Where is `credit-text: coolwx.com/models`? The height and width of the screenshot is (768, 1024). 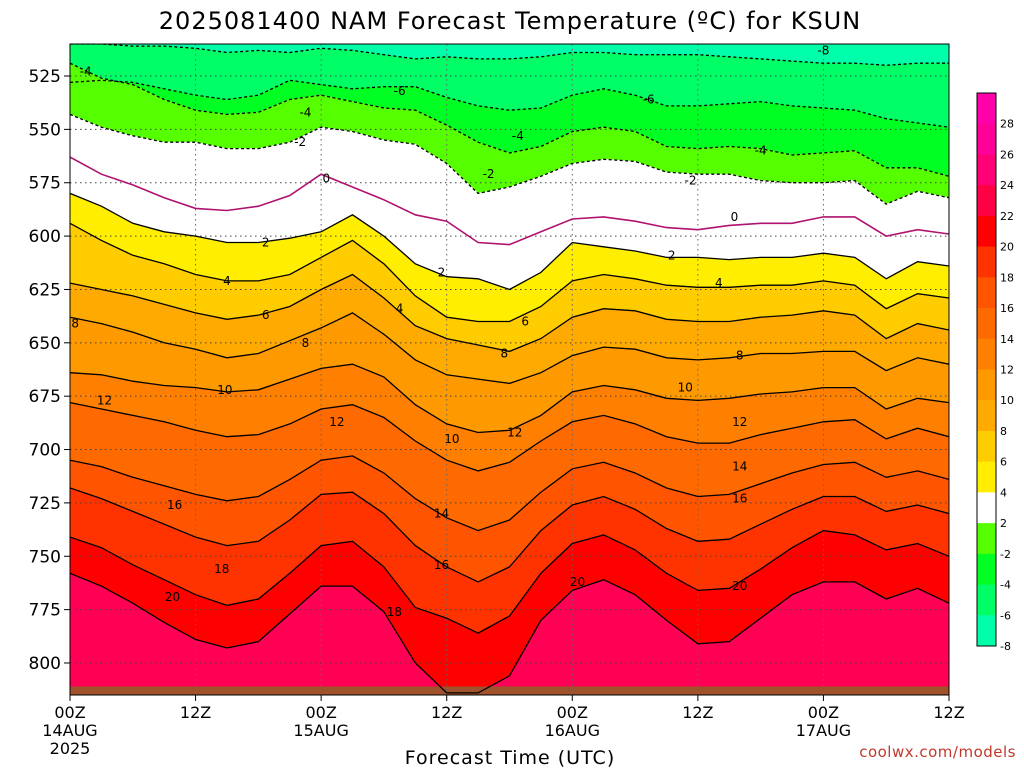
credit-text: coolwx.com/models is located at coordinates (937, 752).